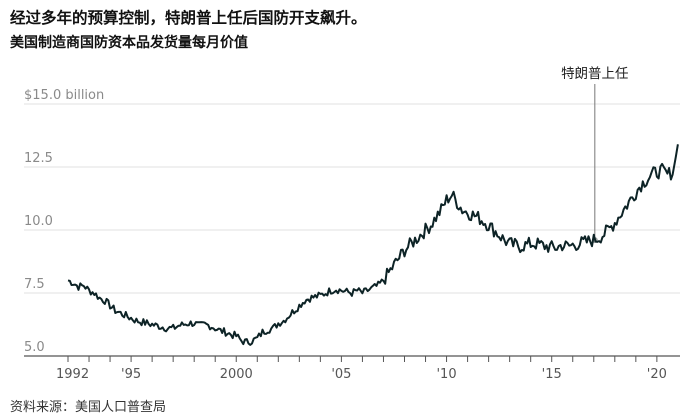 The width and height of the screenshot is (687, 418). I want to click on x-tick-label-3: '05, so click(341, 374).